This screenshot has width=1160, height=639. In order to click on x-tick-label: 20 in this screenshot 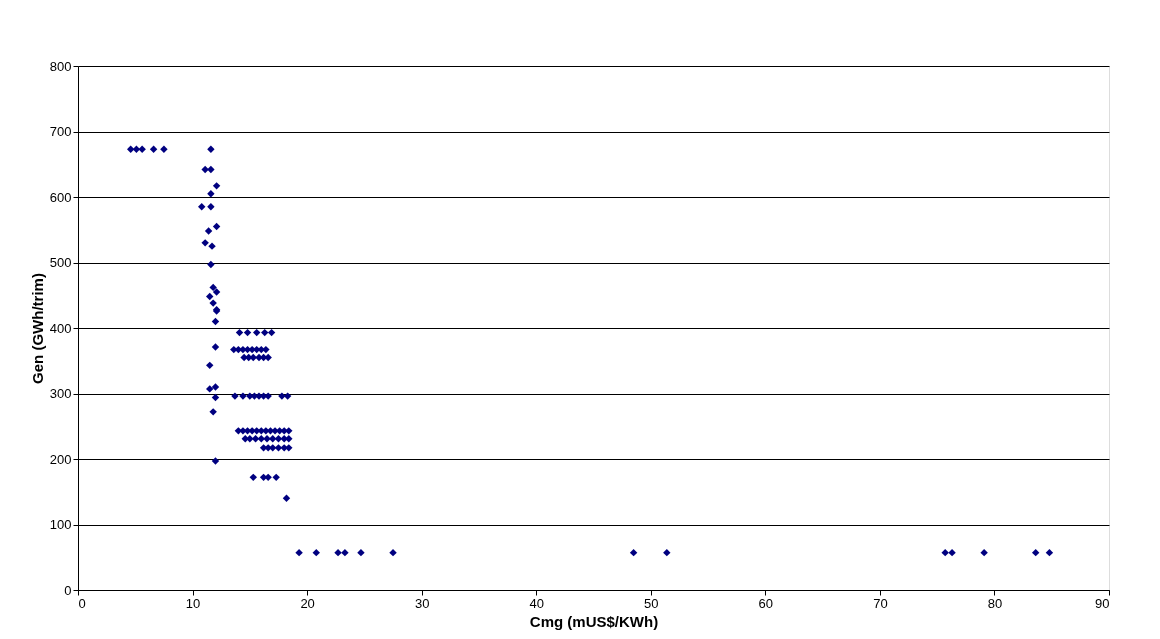, I will do `click(307, 603)`.